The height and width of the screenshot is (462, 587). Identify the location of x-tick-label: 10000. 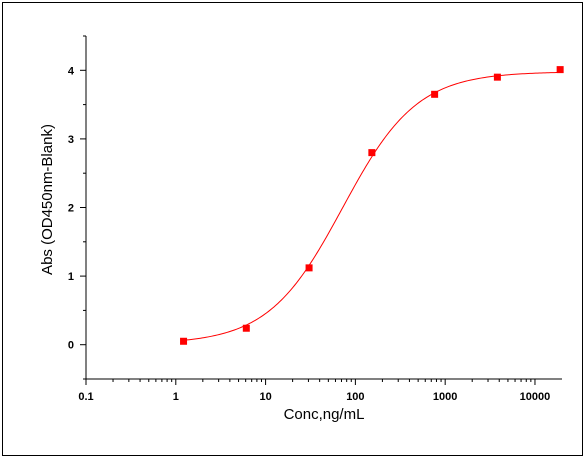
(535, 397).